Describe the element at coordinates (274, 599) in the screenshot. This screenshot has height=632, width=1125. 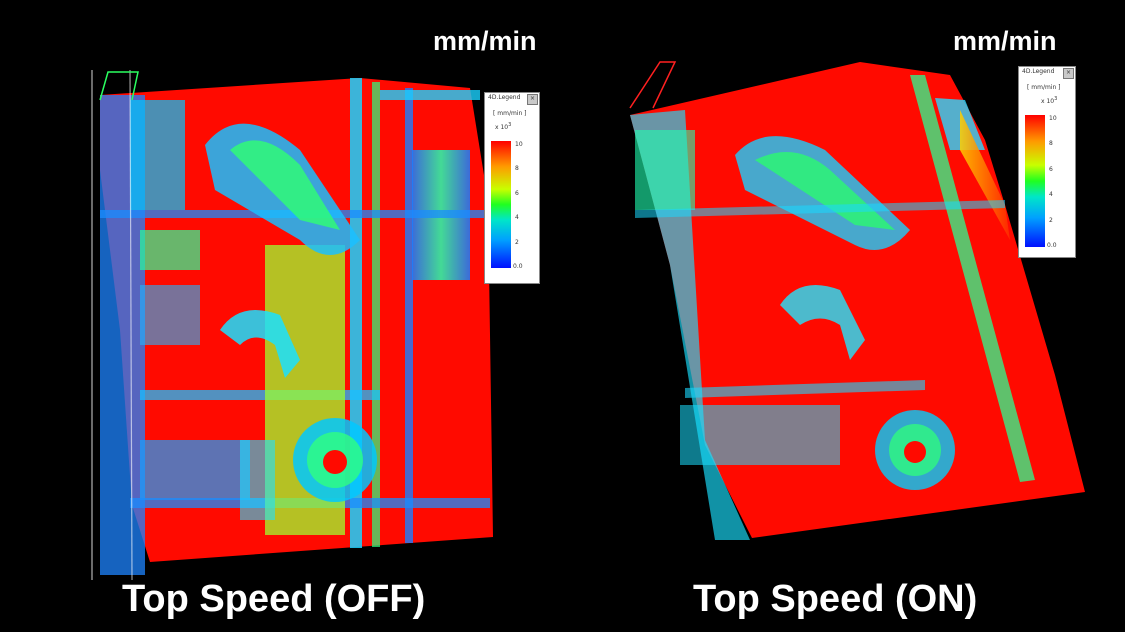
I see `caption-top-speed-off: Top Speed (OFF)` at that location.